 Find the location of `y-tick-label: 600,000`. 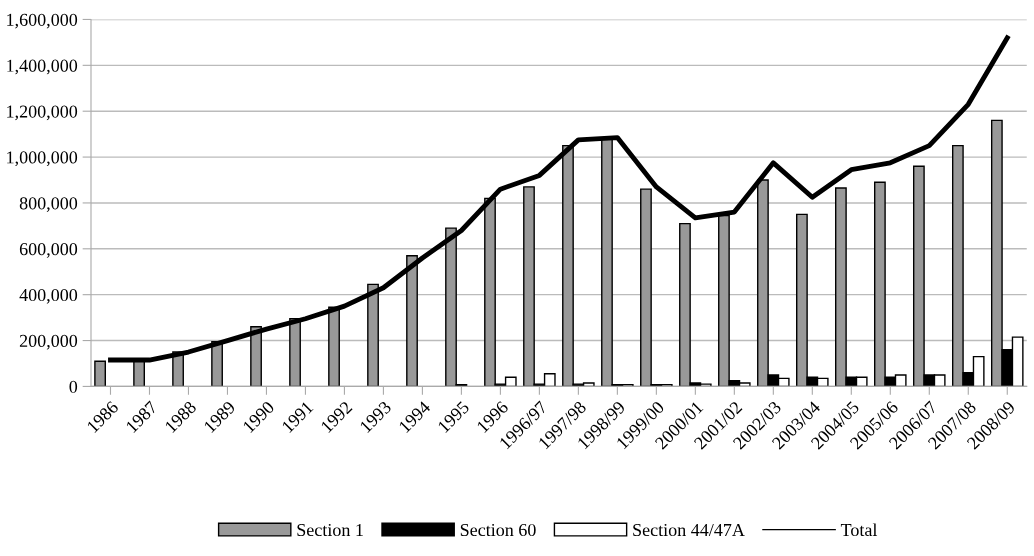

y-tick-label: 600,000 is located at coordinates (48, 250).